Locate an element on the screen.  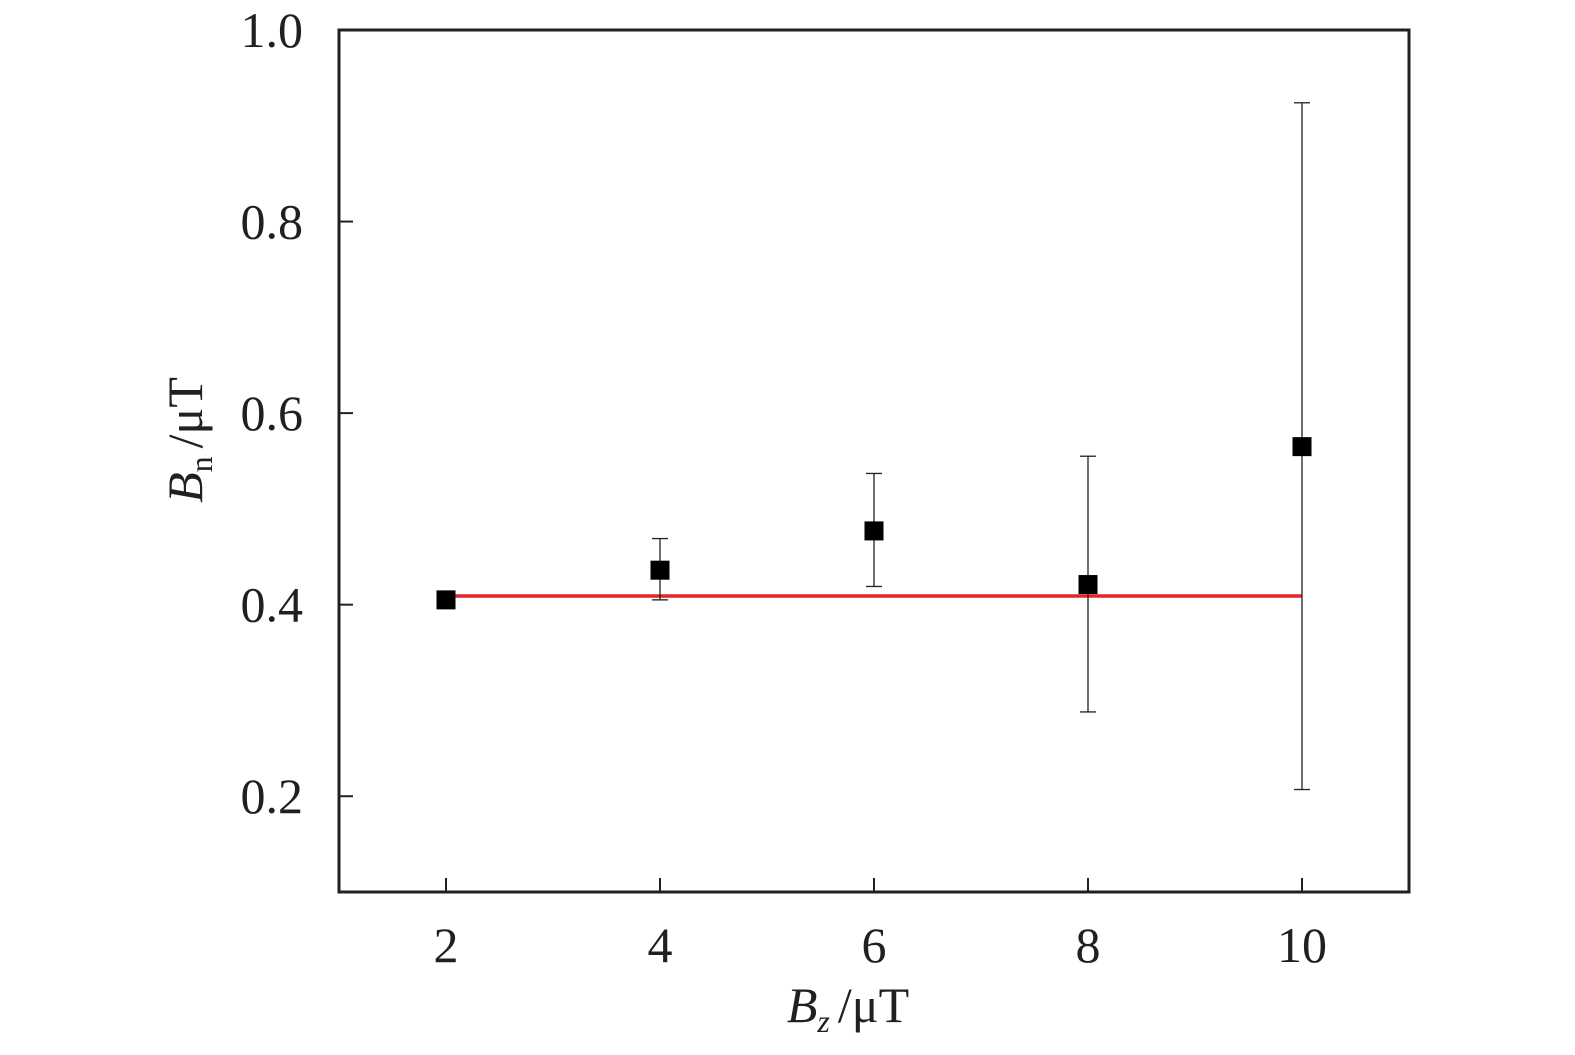
y-axis-label: Bn/μT is located at coordinates (188, 440).